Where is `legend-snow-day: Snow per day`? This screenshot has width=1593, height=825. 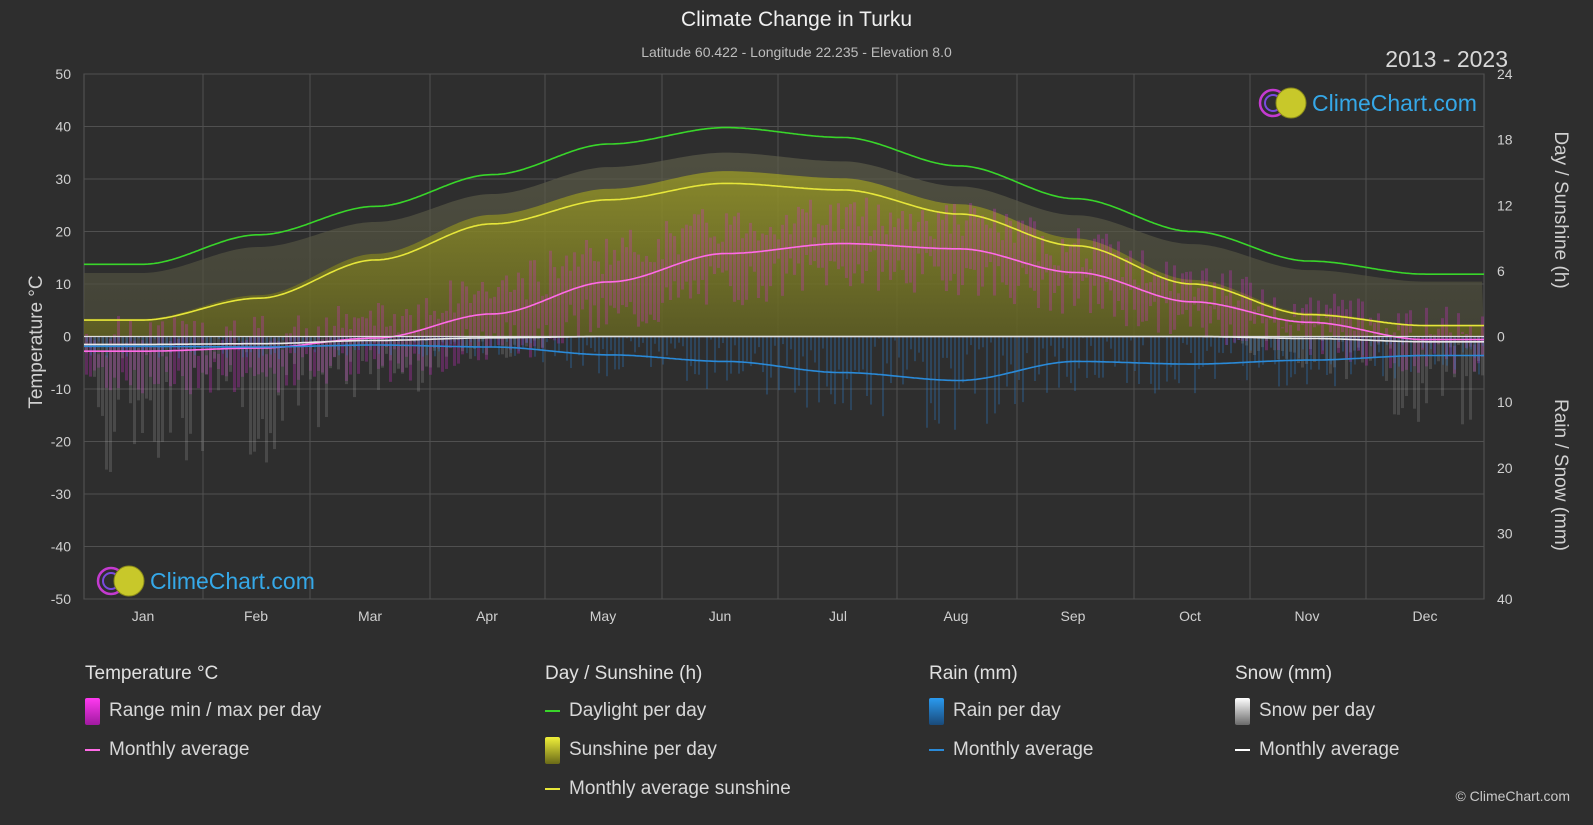 legend-snow-day: Snow per day is located at coordinates (1317, 711).